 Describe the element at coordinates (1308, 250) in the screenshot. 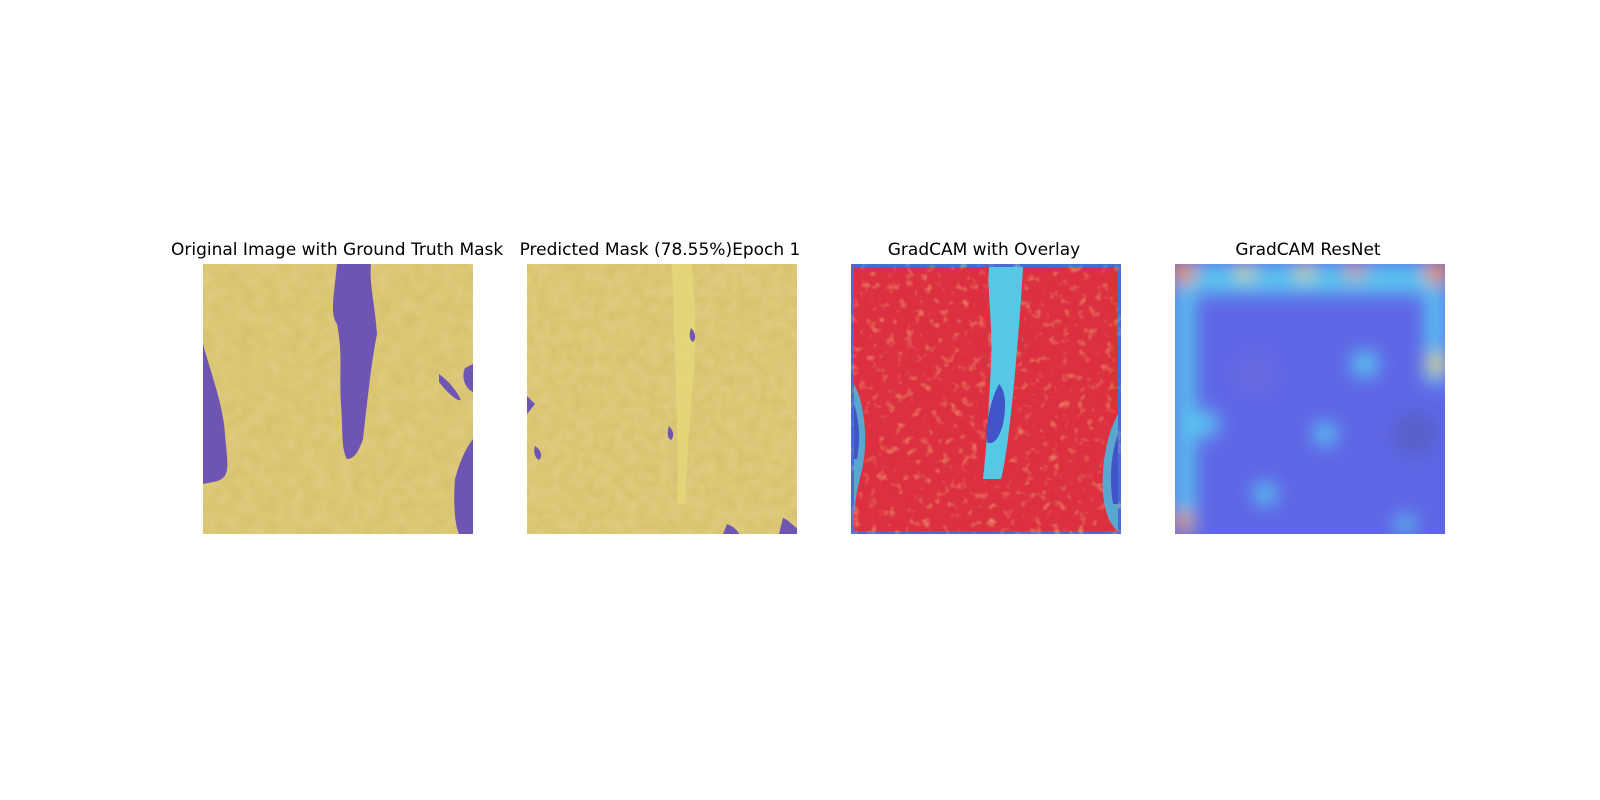

I see `panel-title: GradCAM ResNet` at that location.